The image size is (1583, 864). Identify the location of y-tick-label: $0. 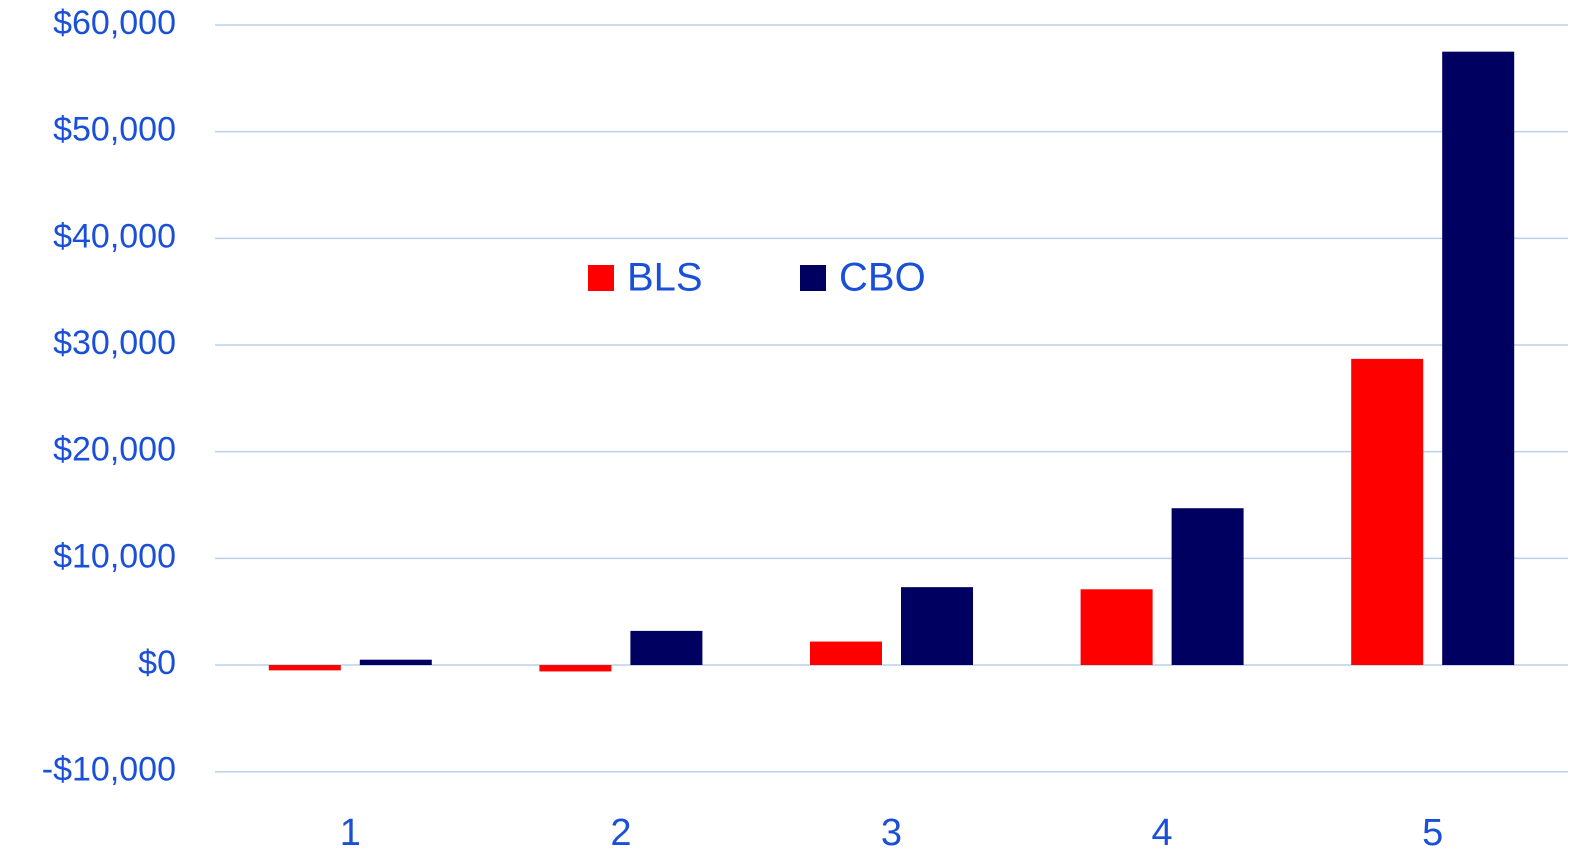
(157, 663).